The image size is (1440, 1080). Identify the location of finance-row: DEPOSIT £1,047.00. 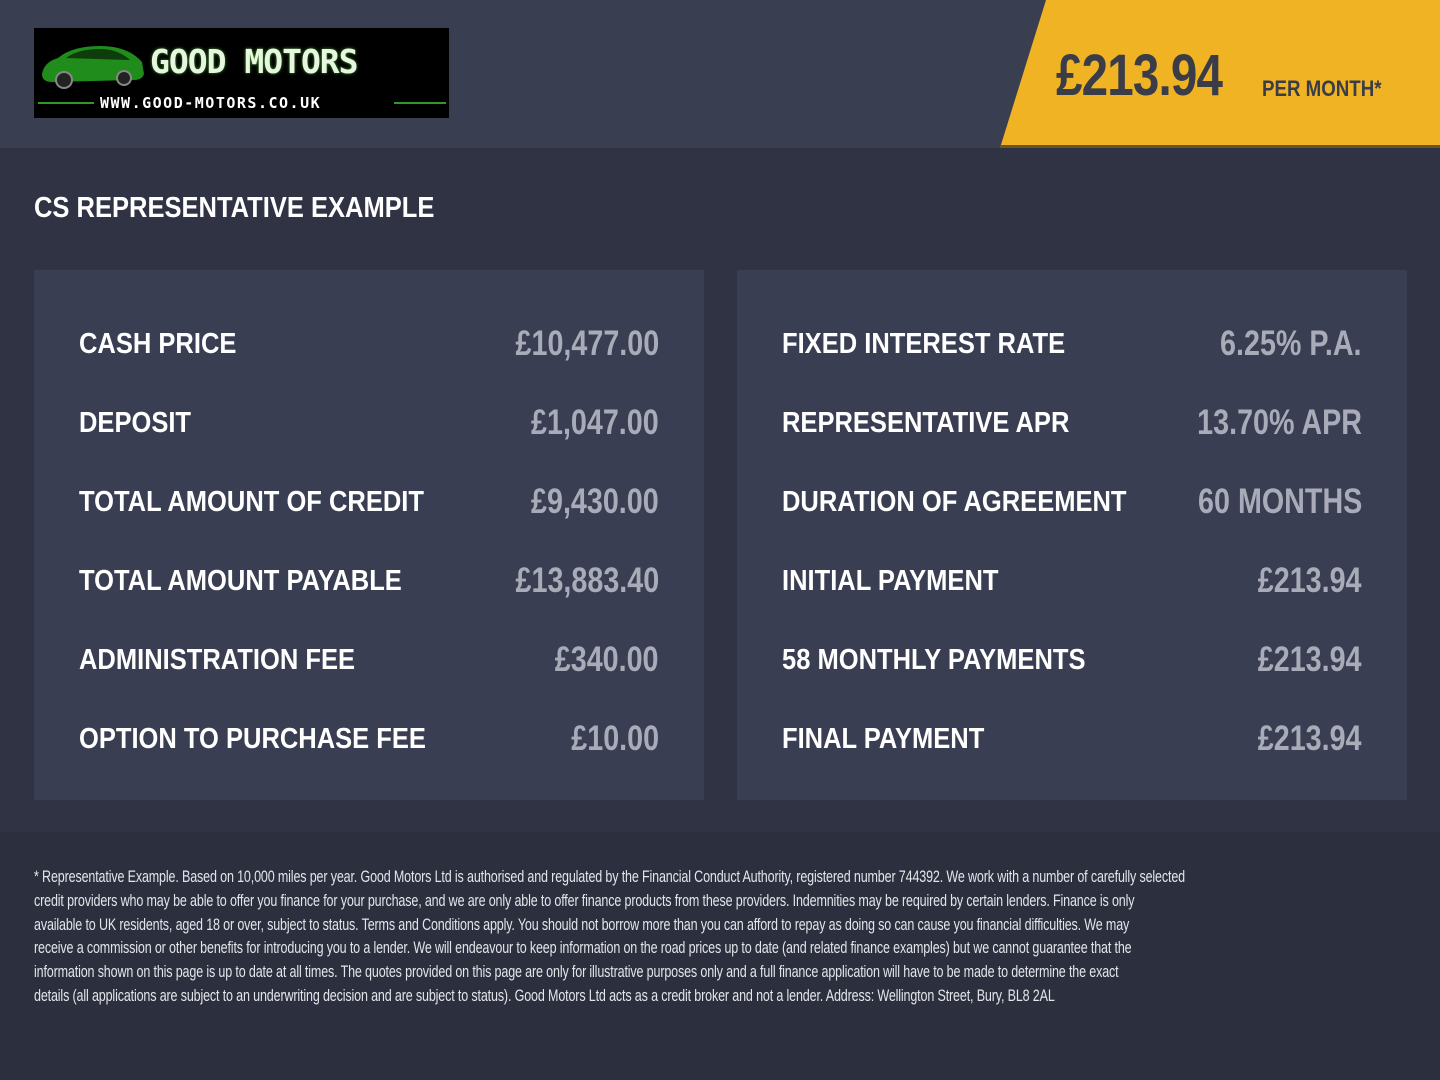
(369, 425).